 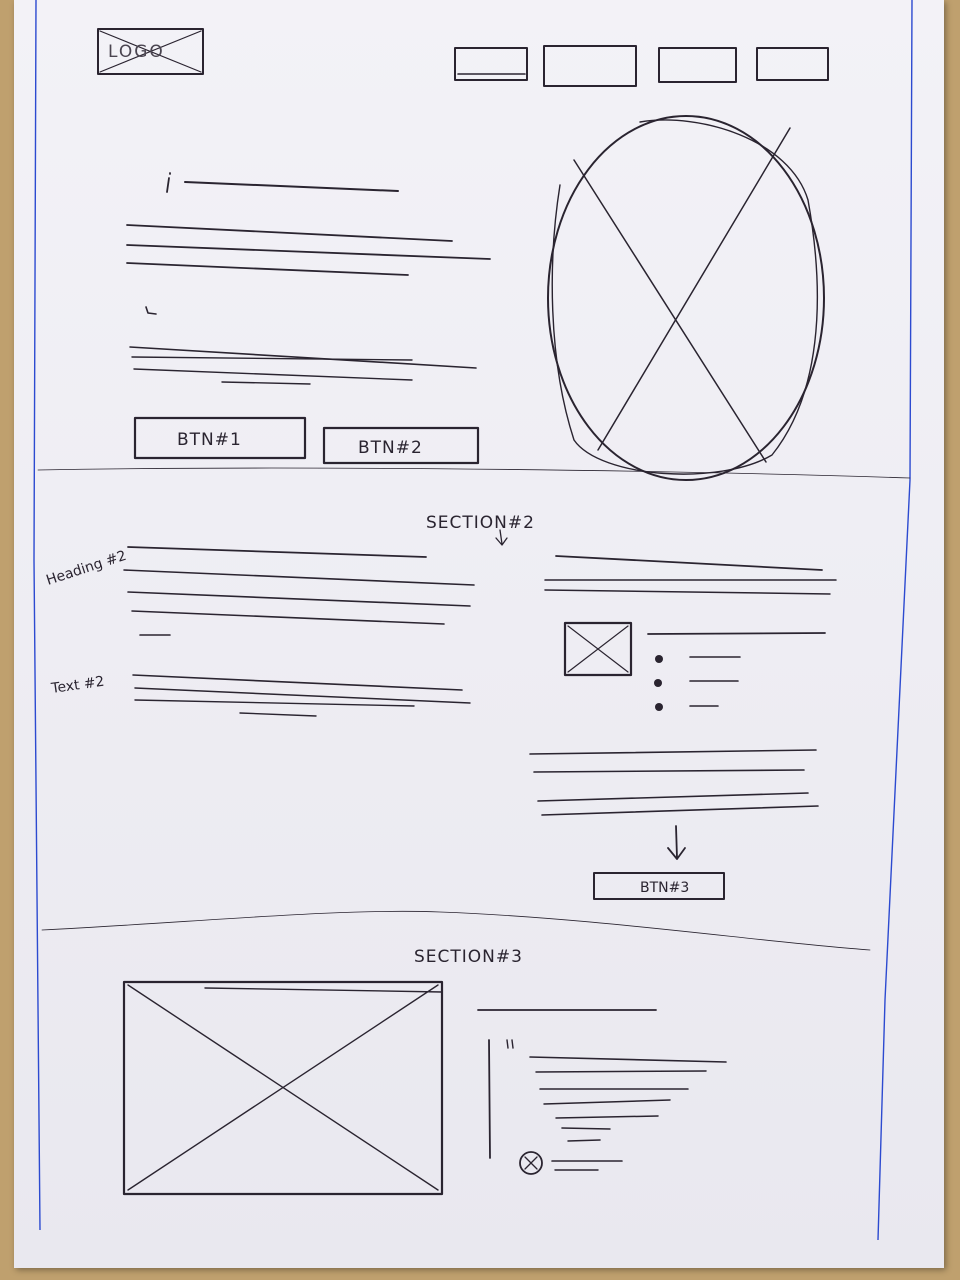 I want to click on logo-box: LOGO, so click(x=150, y=51).